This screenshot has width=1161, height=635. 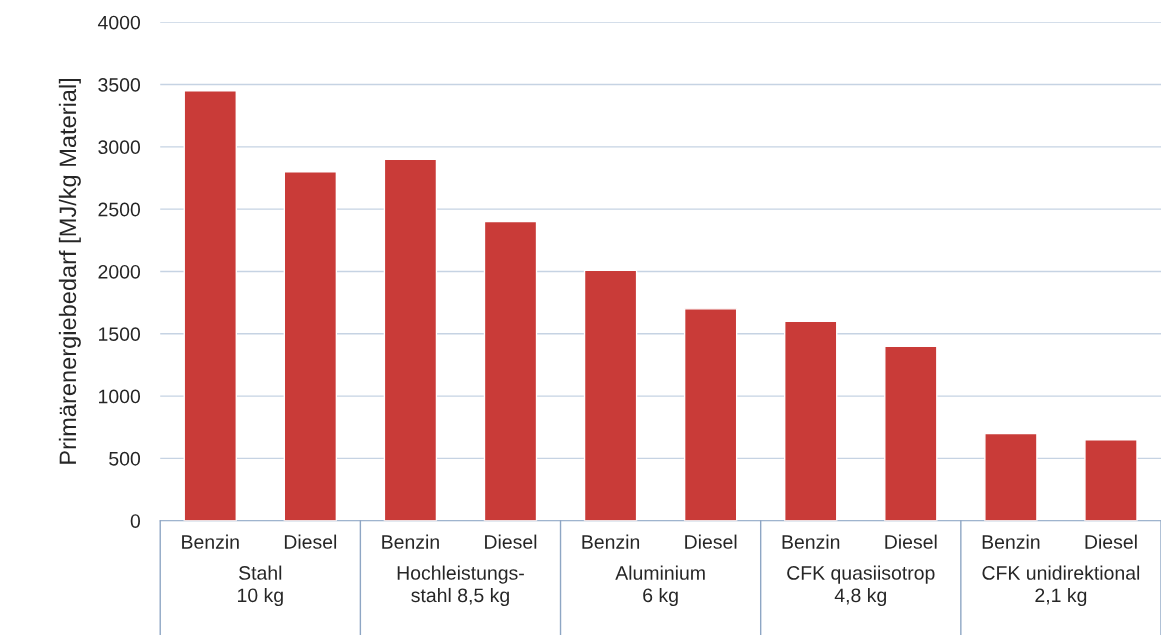 I want to click on text: CFK quasiisotrop 4,8 kg, so click(x=861, y=586).